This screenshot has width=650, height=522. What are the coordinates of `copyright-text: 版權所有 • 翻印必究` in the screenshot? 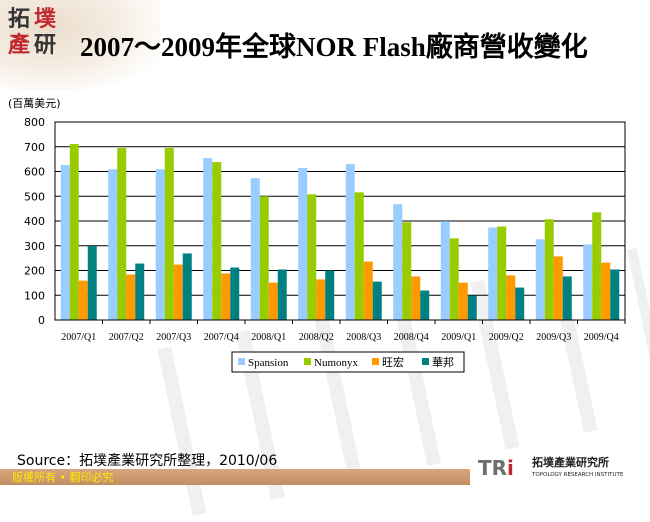 It's located at (63, 477).